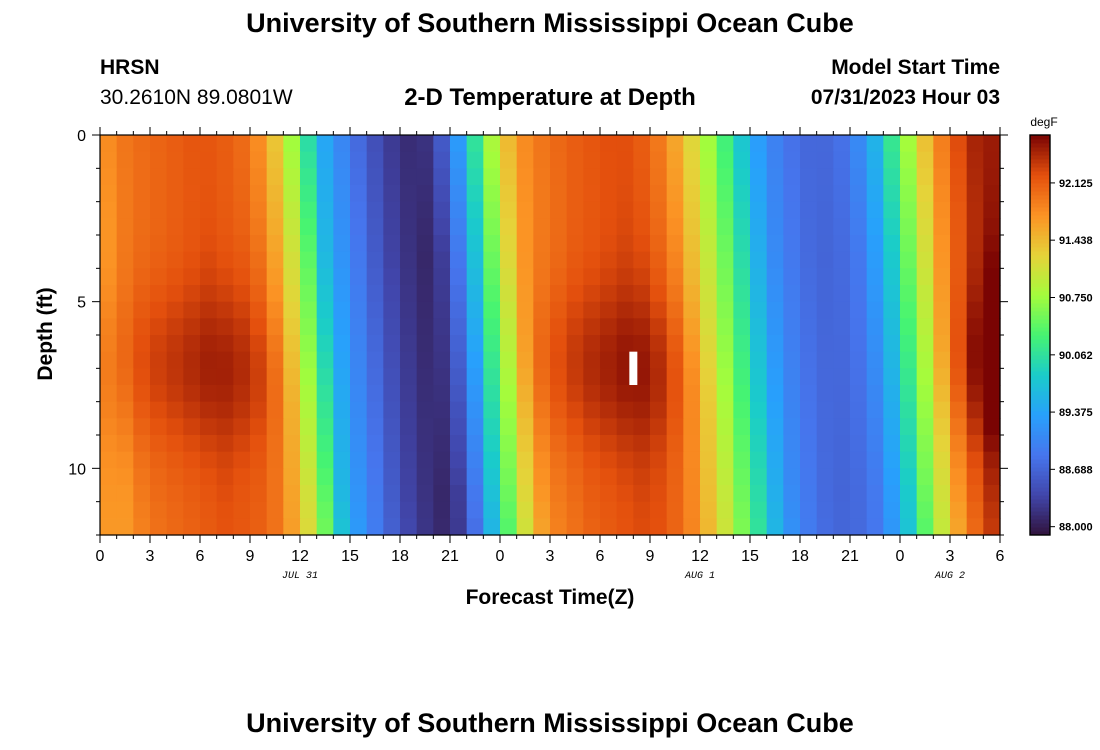  What do you see at coordinates (1000, 556) in the screenshot?
I see `x-tick-label: 6` at bounding box center [1000, 556].